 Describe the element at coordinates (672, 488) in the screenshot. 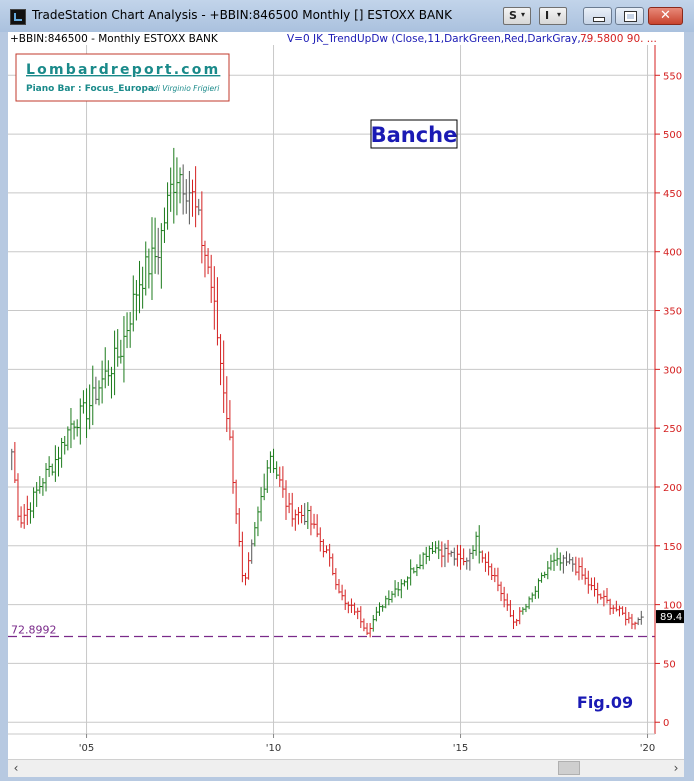

I see `y-tick-label: 200` at that location.